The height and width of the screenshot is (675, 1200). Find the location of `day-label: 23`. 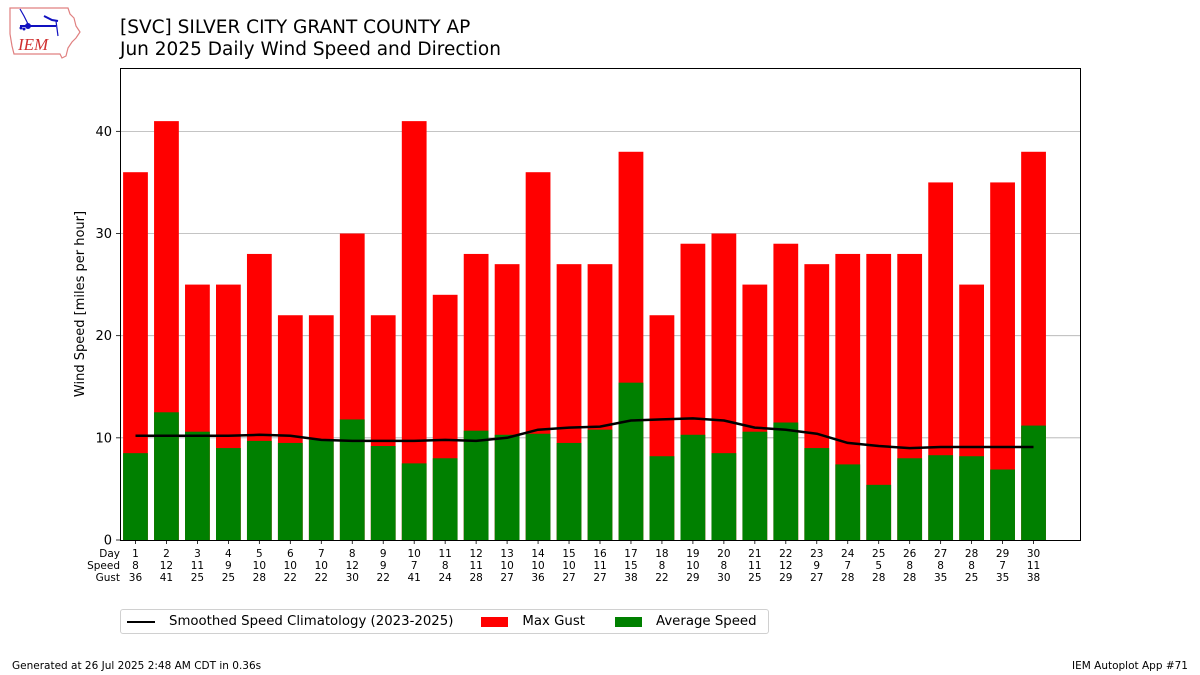

day-label: 23 is located at coordinates (816, 554).